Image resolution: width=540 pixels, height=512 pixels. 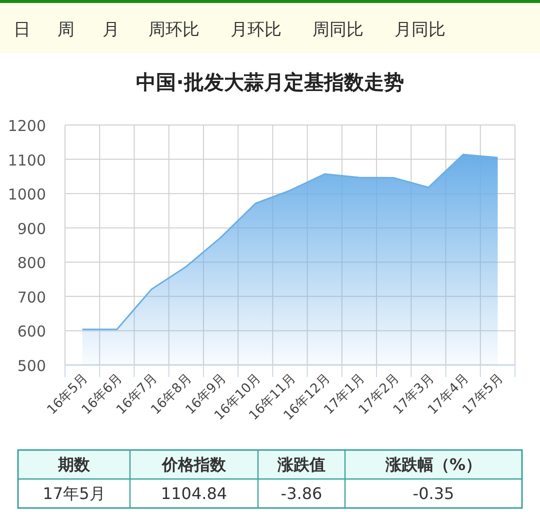 I want to click on text: 日, so click(x=22, y=30).